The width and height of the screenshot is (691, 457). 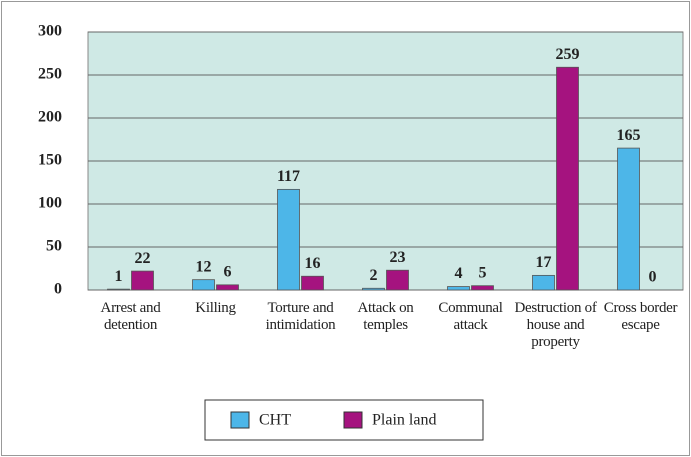 I want to click on data-label: 12, so click(x=204, y=266).